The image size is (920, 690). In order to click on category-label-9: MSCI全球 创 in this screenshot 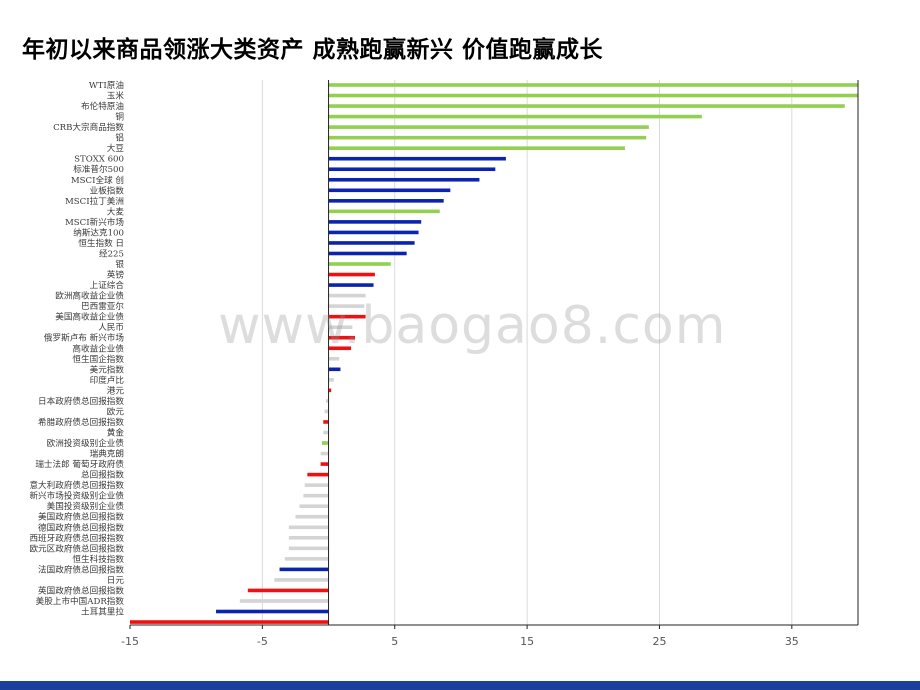, I will do `click(97, 180)`.